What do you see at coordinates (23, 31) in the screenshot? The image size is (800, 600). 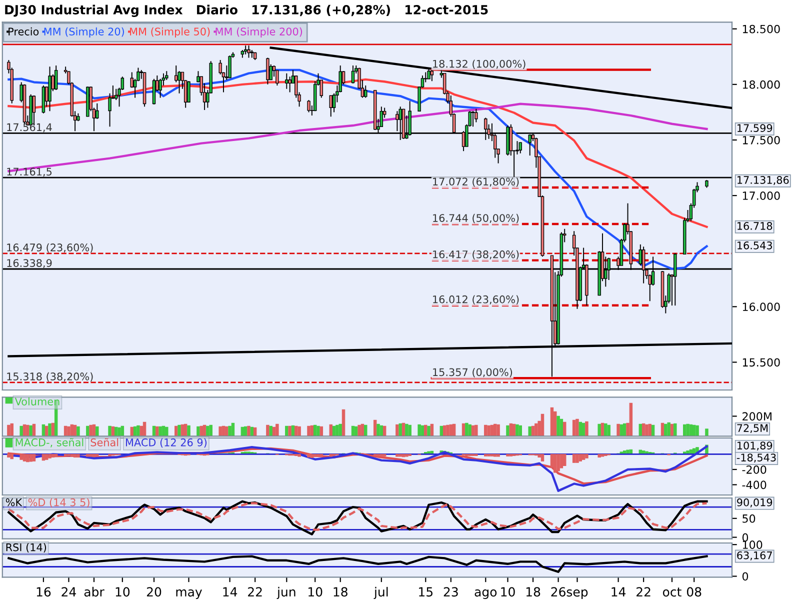 I see `legend-label: Precio` at bounding box center [23, 31].